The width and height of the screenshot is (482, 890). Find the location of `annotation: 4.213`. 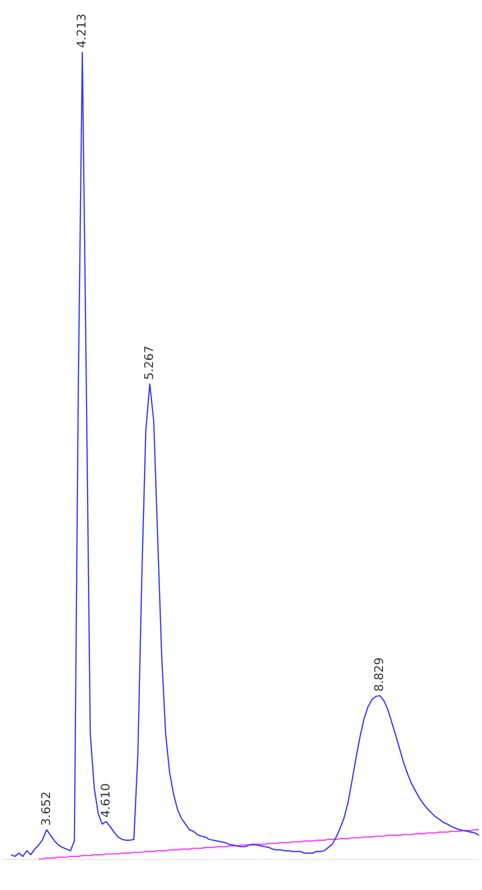

annotation: 4.213 is located at coordinates (81, 31).